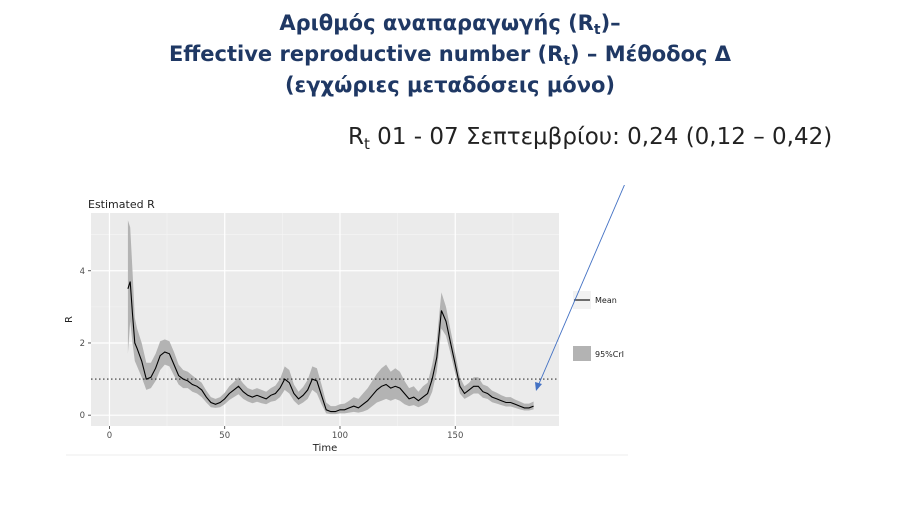 This screenshot has width=900, height=514. What do you see at coordinates (651, 54) in the screenshot?
I see `title-line-2-suffix: ) – Μέθοδος Δ` at bounding box center [651, 54].